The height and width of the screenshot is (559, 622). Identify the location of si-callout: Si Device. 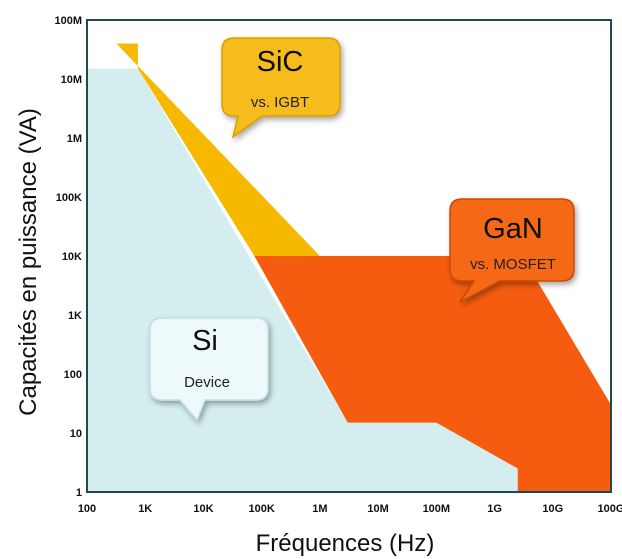
(209, 369).